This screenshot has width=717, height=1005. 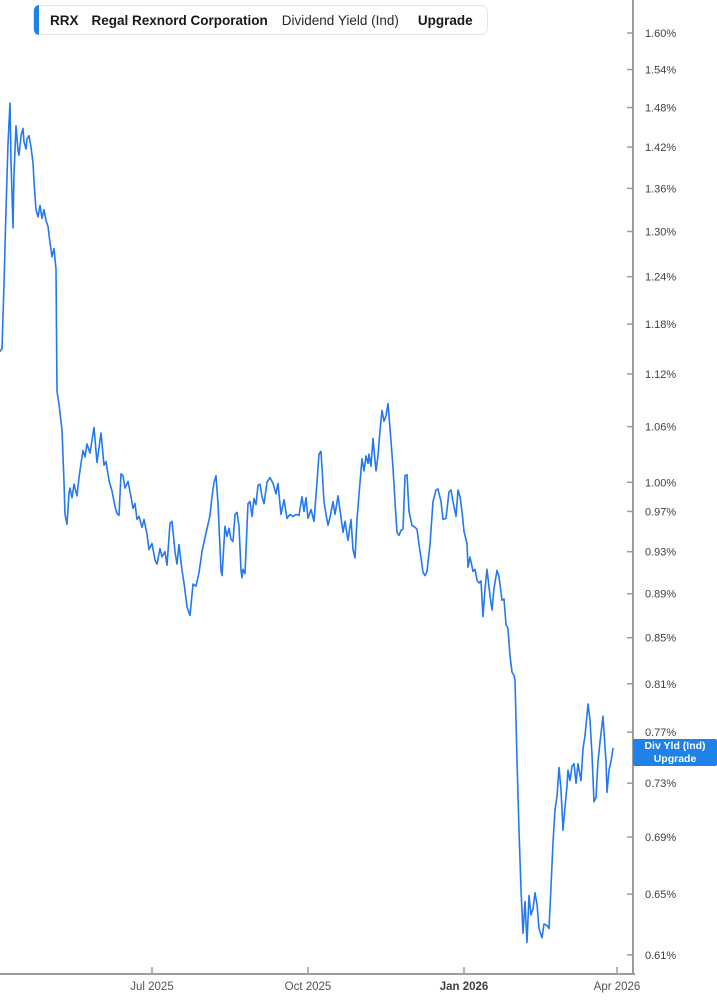 What do you see at coordinates (675, 745) in the screenshot?
I see `series-badge-metric: Div Yld (Ind)` at bounding box center [675, 745].